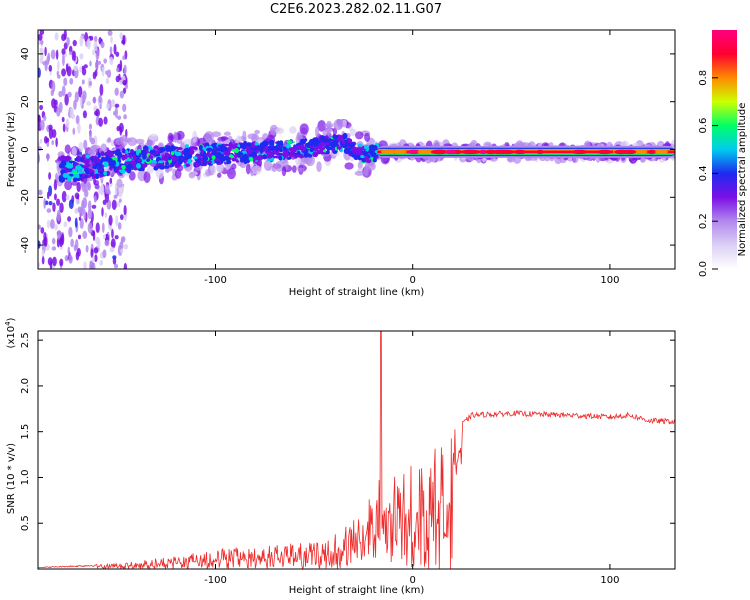 This screenshot has height=600, width=750. Describe the element at coordinates (742, 180) in the screenshot. I see `colorbar-label: Normalized spectral amplitude` at that location.